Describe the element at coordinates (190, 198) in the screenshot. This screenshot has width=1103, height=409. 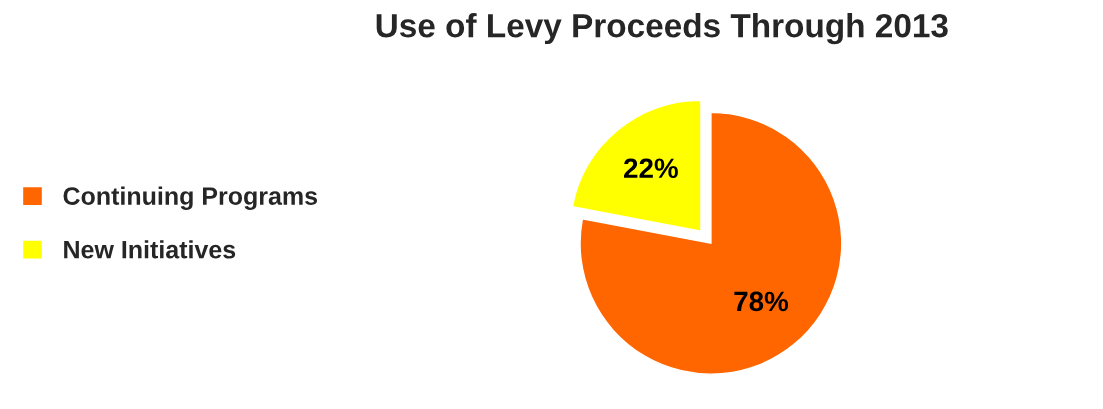
I see `legend-label: Continuing Programs` at that location.